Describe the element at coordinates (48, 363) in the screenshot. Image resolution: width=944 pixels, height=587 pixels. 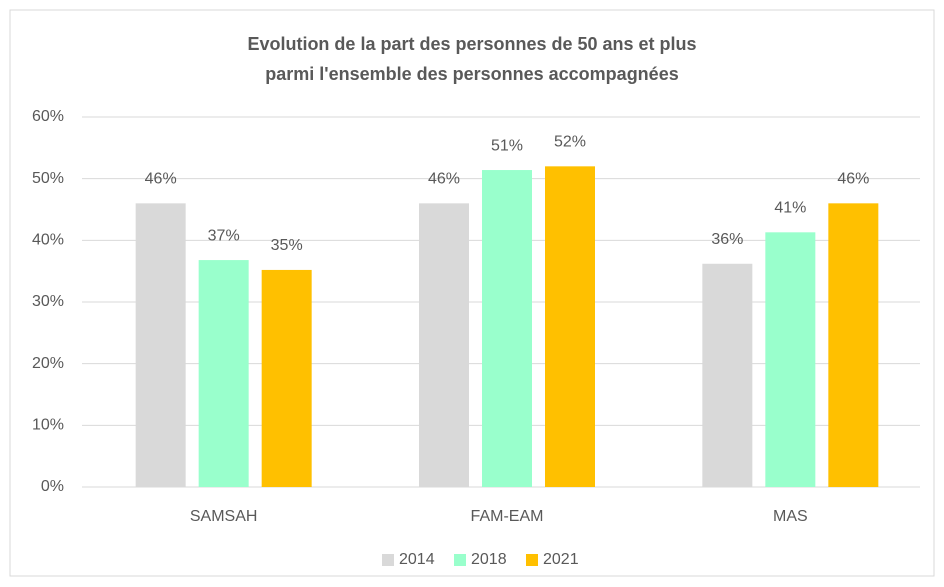
I see `y-tick-label: 20%` at that location.